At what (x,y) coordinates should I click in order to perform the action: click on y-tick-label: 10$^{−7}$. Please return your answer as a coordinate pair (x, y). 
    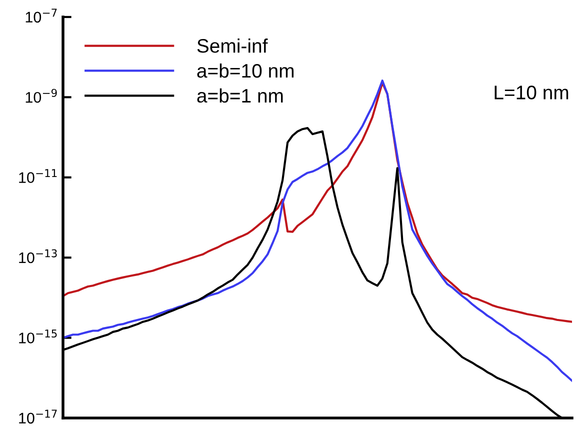
    Looking at the image, I should click on (41, 15).